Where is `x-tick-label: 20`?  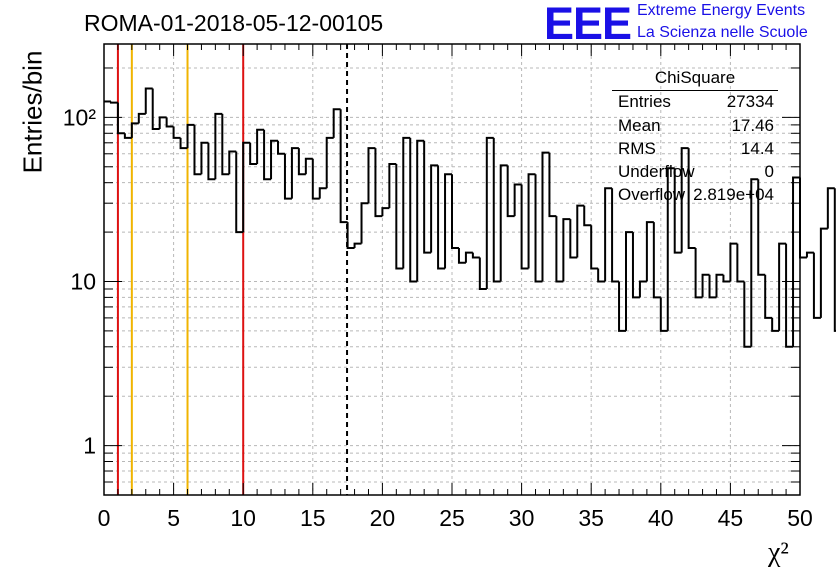 x-tick-label: 20 is located at coordinates (383, 518).